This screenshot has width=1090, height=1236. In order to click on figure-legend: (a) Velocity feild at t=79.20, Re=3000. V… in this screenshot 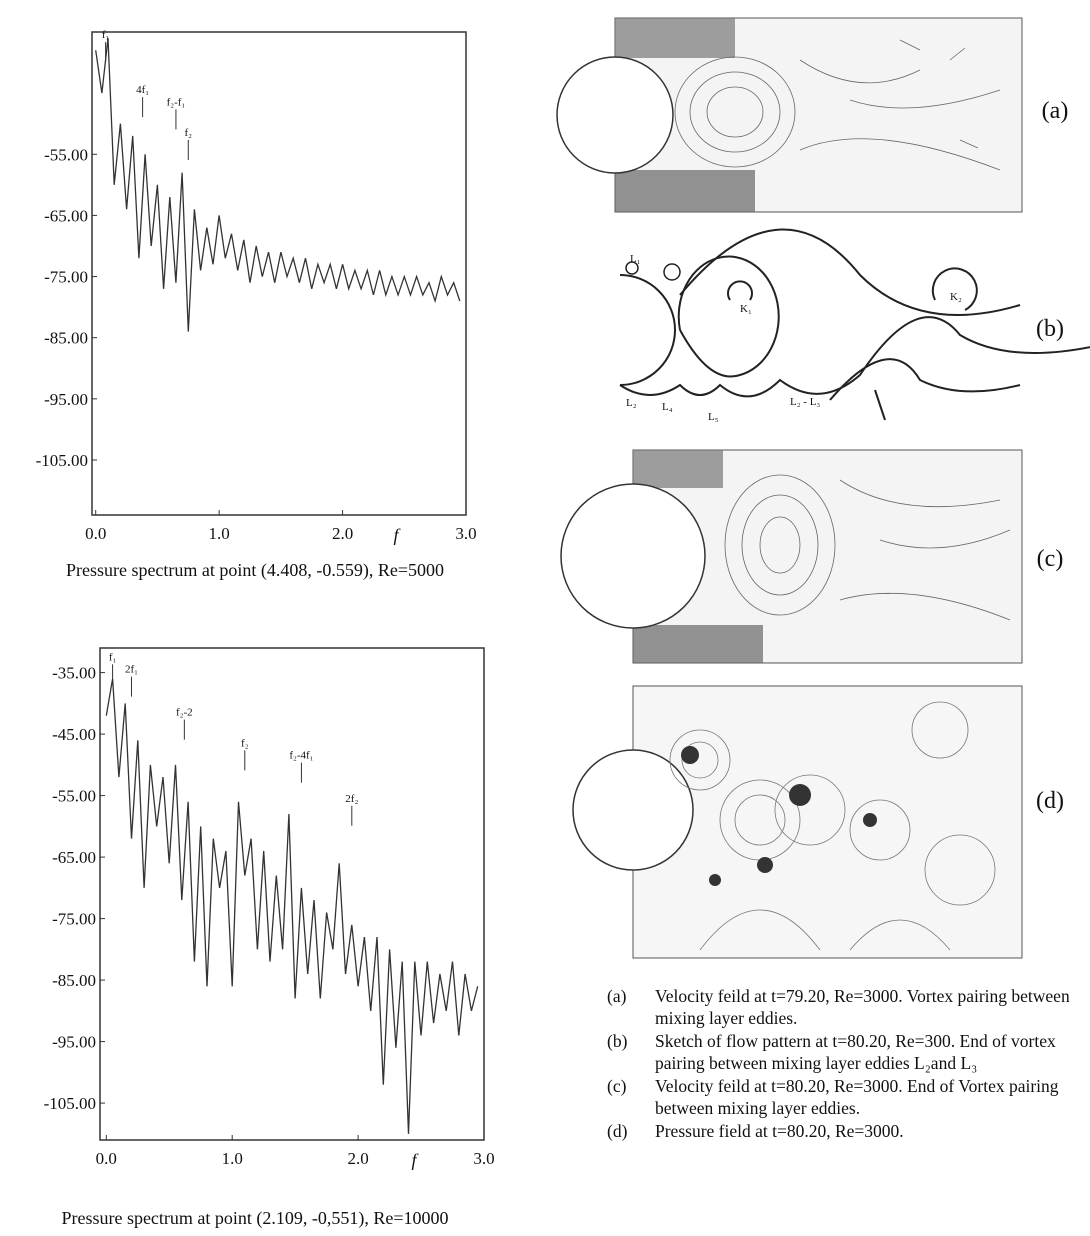, I will do `click(842, 1064)`.